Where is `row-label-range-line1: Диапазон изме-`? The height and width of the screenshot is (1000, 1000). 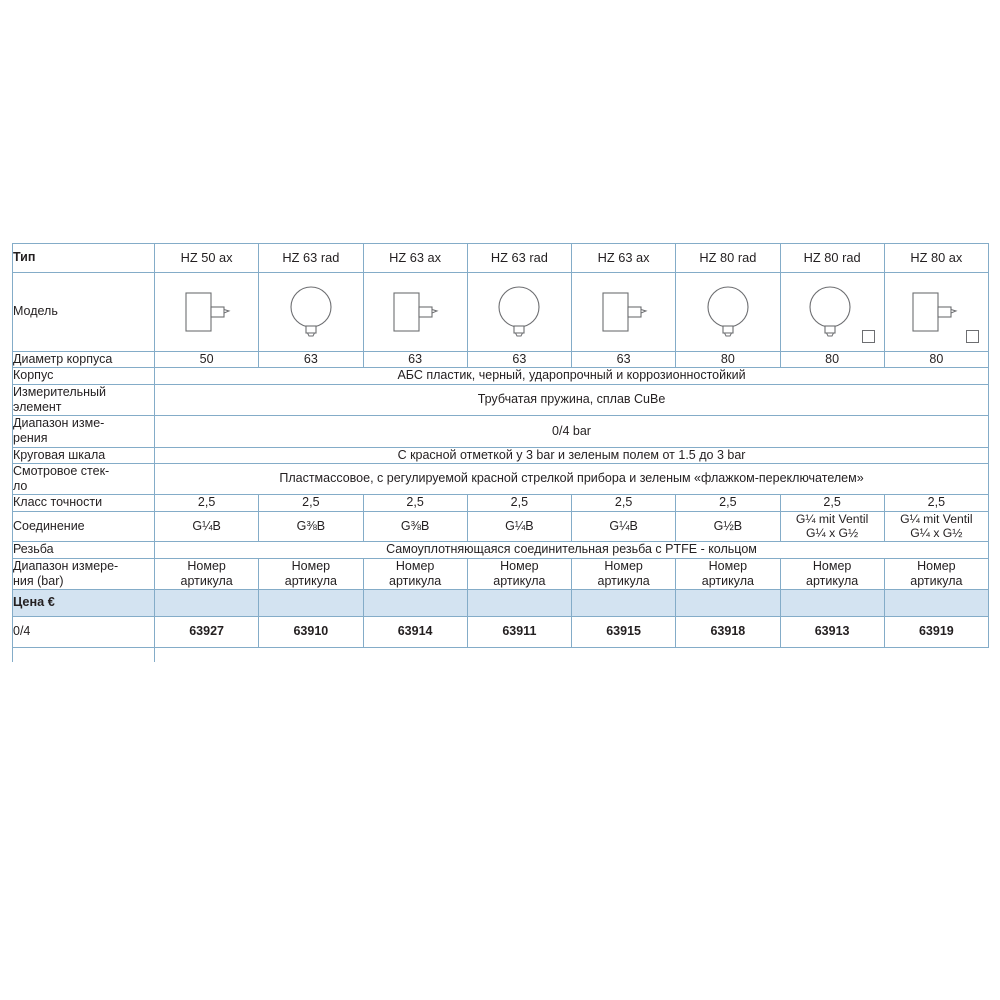
row-label-range-line1: Диапазон изме- is located at coordinates (59, 423).